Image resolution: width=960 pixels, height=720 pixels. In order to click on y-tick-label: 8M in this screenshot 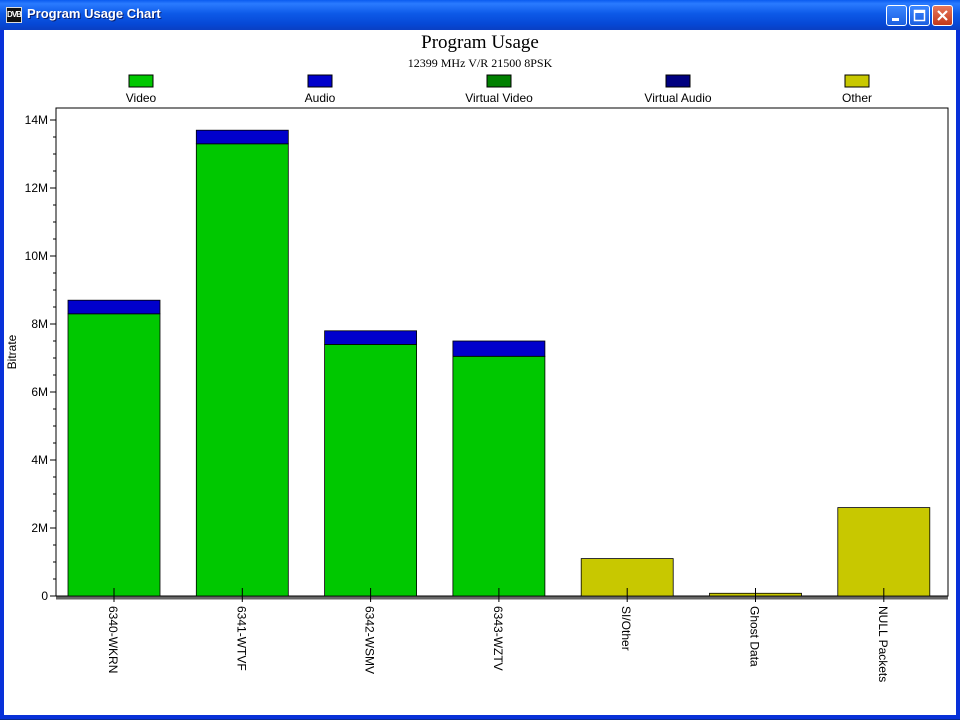, I will do `click(39, 324)`.